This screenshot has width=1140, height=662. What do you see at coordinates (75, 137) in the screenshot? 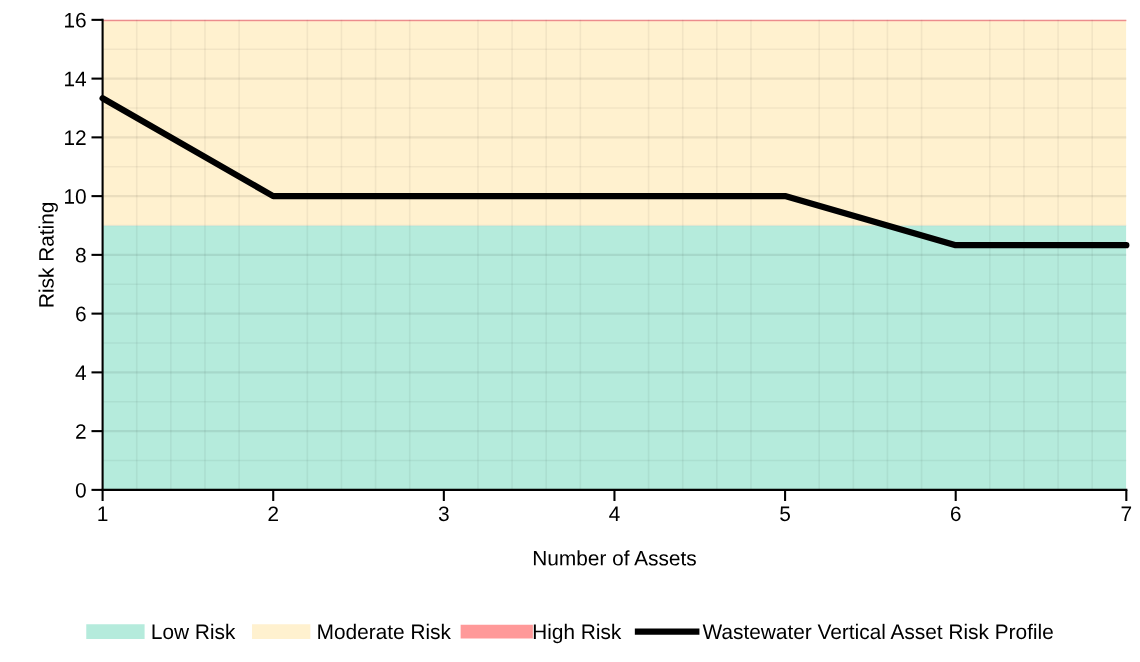
I see `y-tick-label: 12` at bounding box center [75, 137].